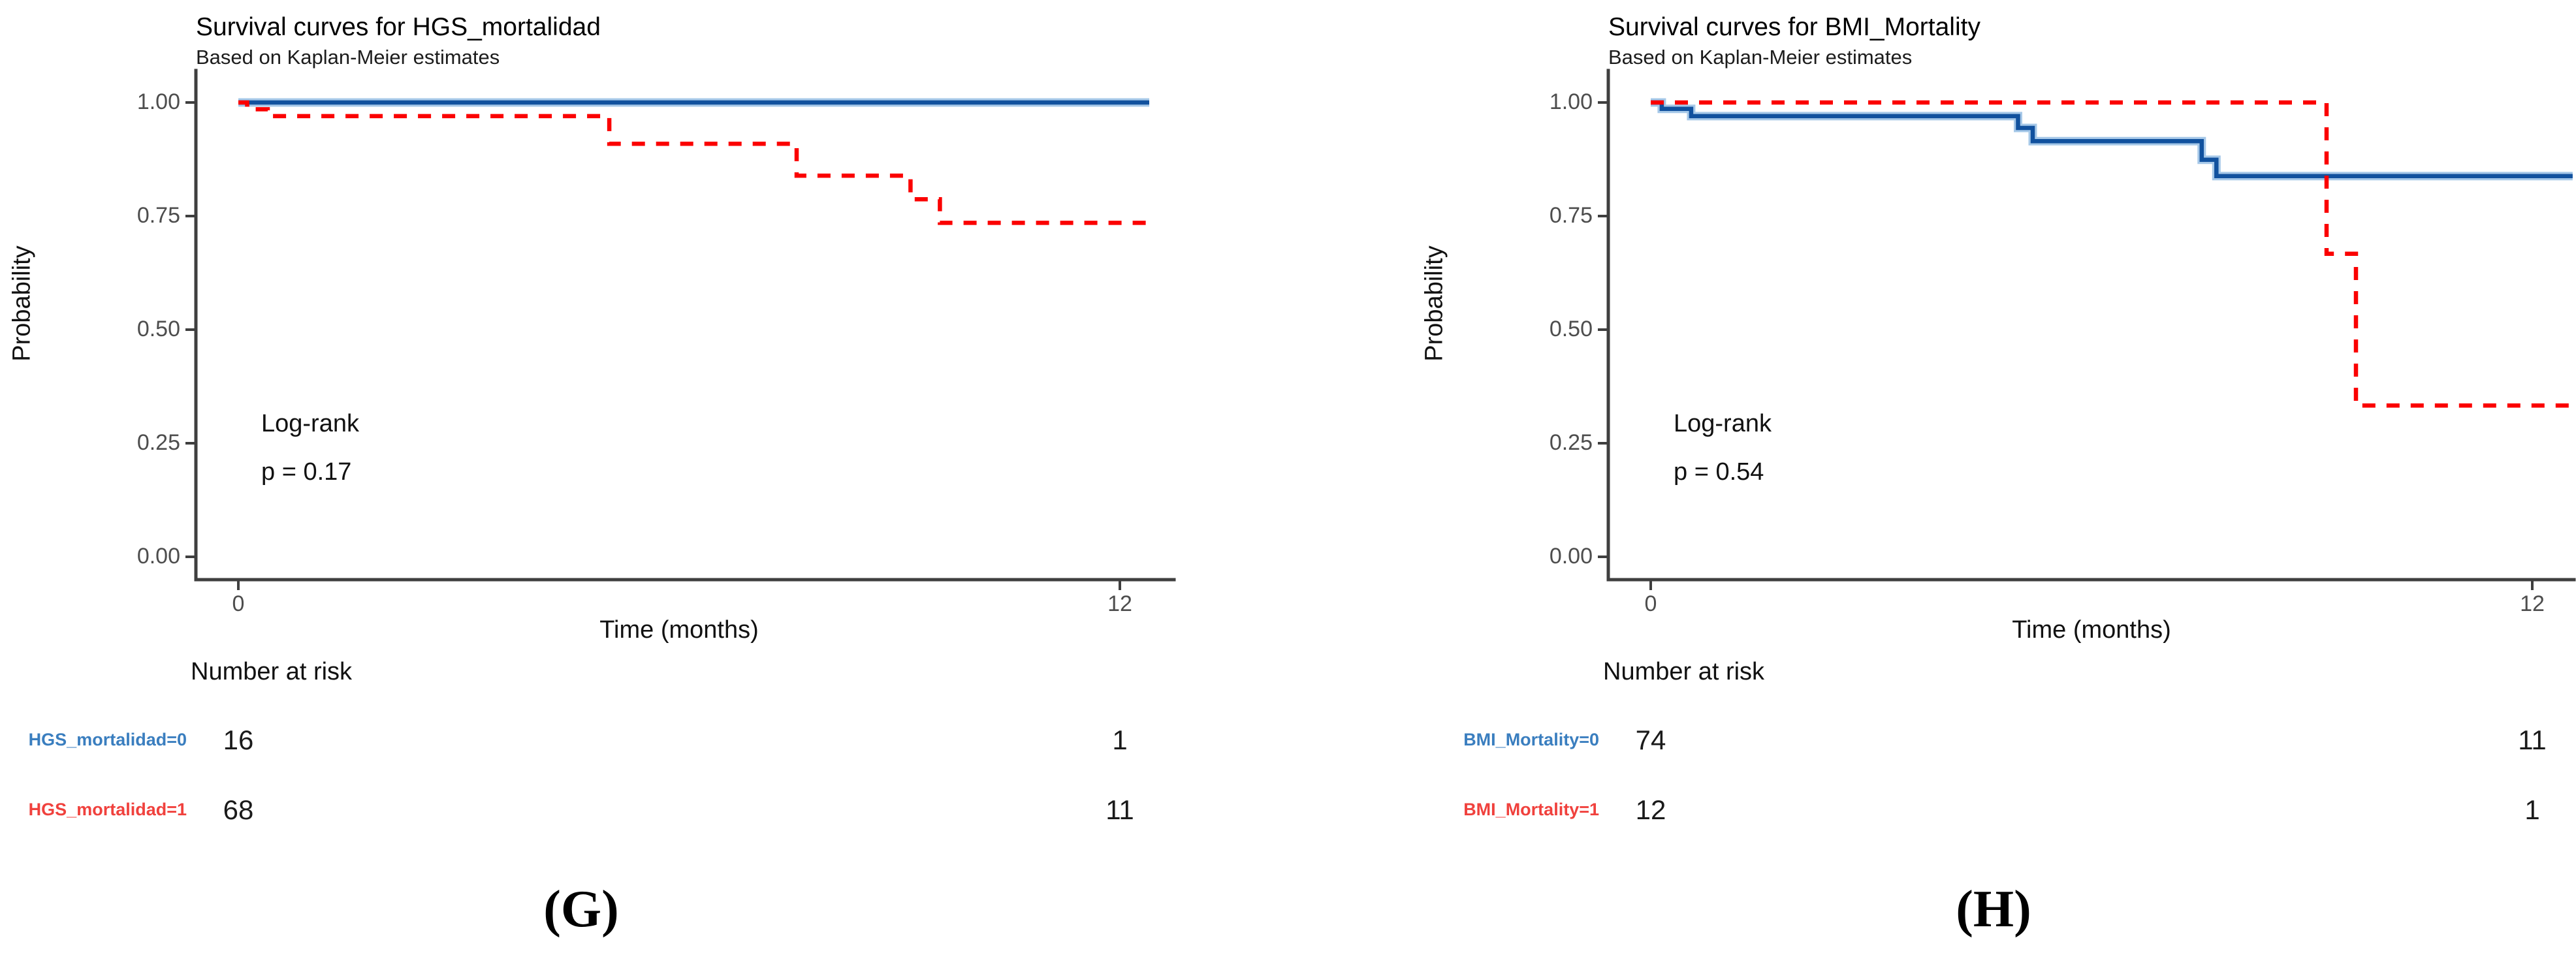  I want to click on survival-curve-BMI_Mortality=1, so click(2112, 254).